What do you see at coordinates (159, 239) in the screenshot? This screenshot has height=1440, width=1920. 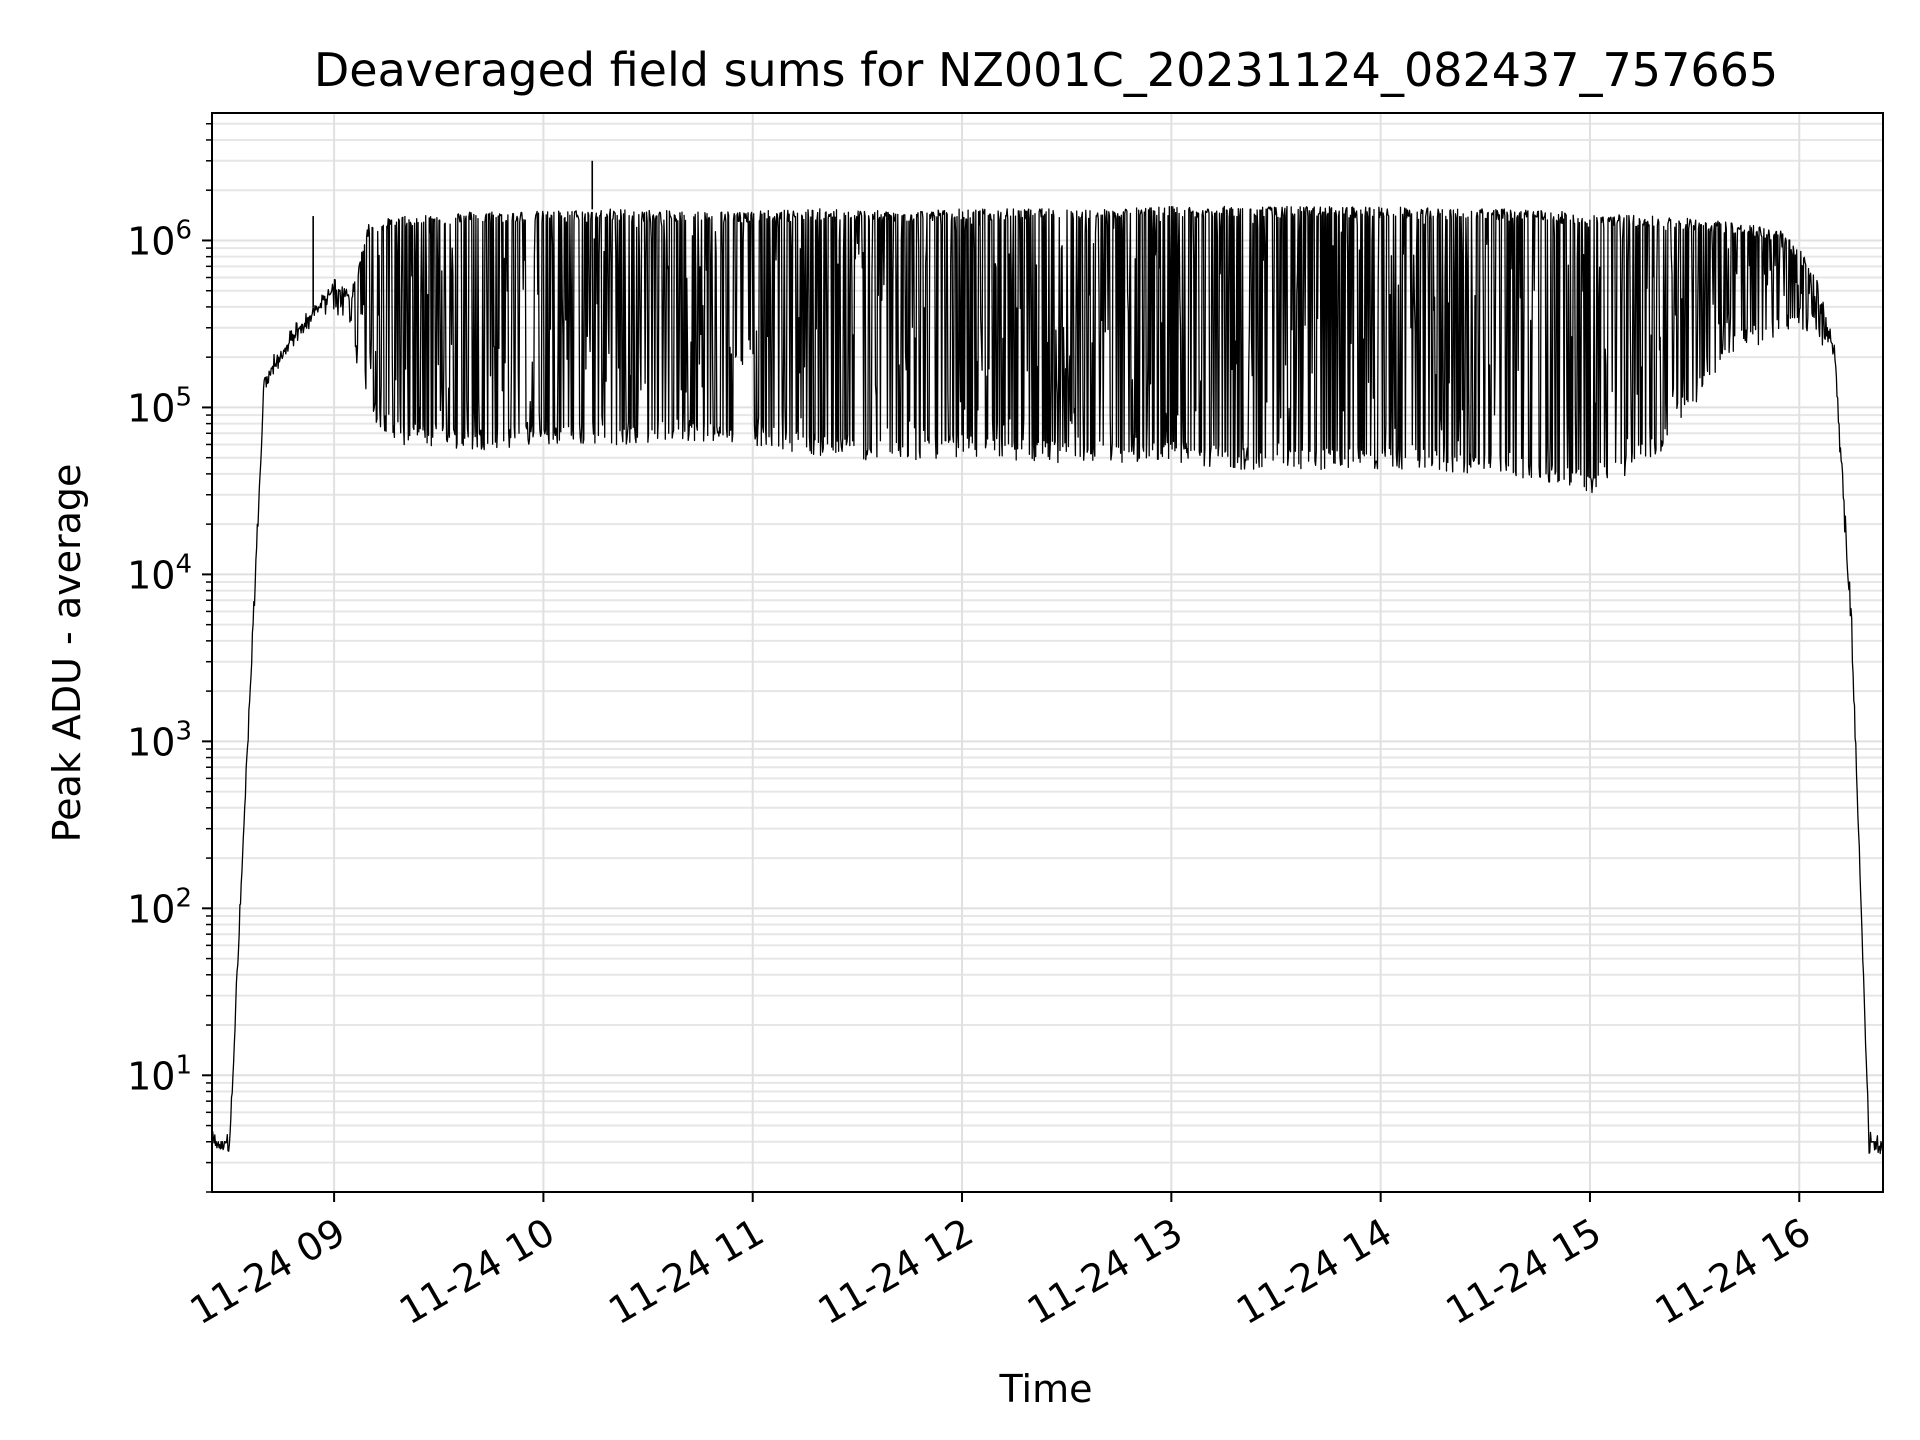 I see `y-tick-label: 106` at bounding box center [159, 239].